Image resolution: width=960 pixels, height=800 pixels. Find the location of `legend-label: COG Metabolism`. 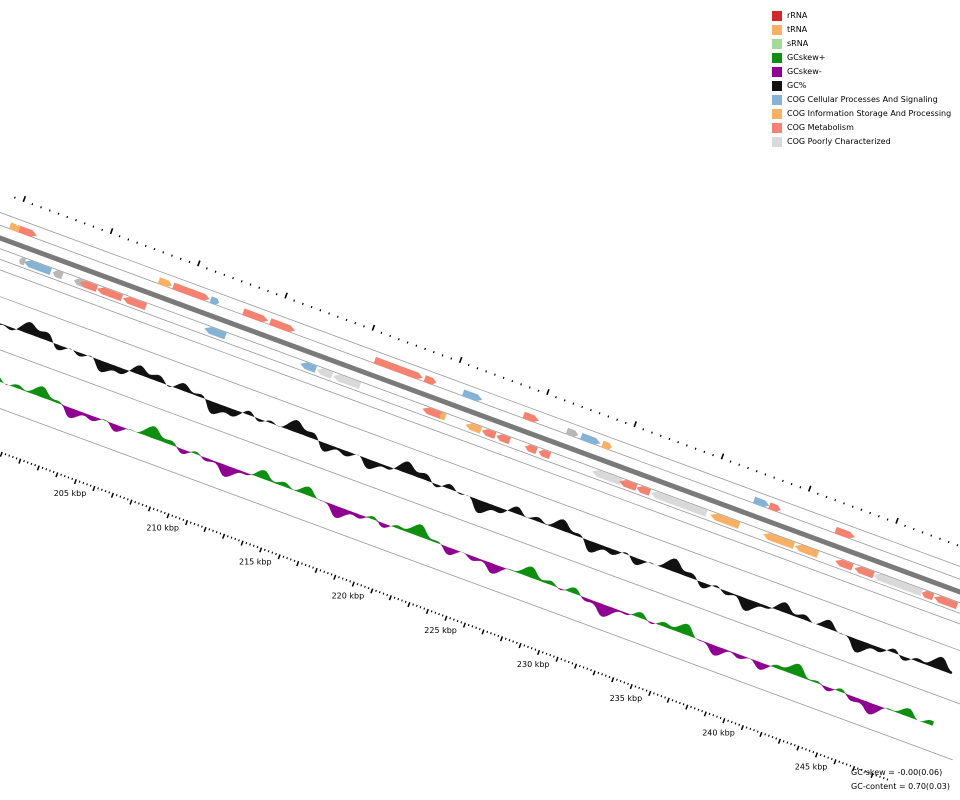

legend-label: COG Metabolism is located at coordinates (820, 127).